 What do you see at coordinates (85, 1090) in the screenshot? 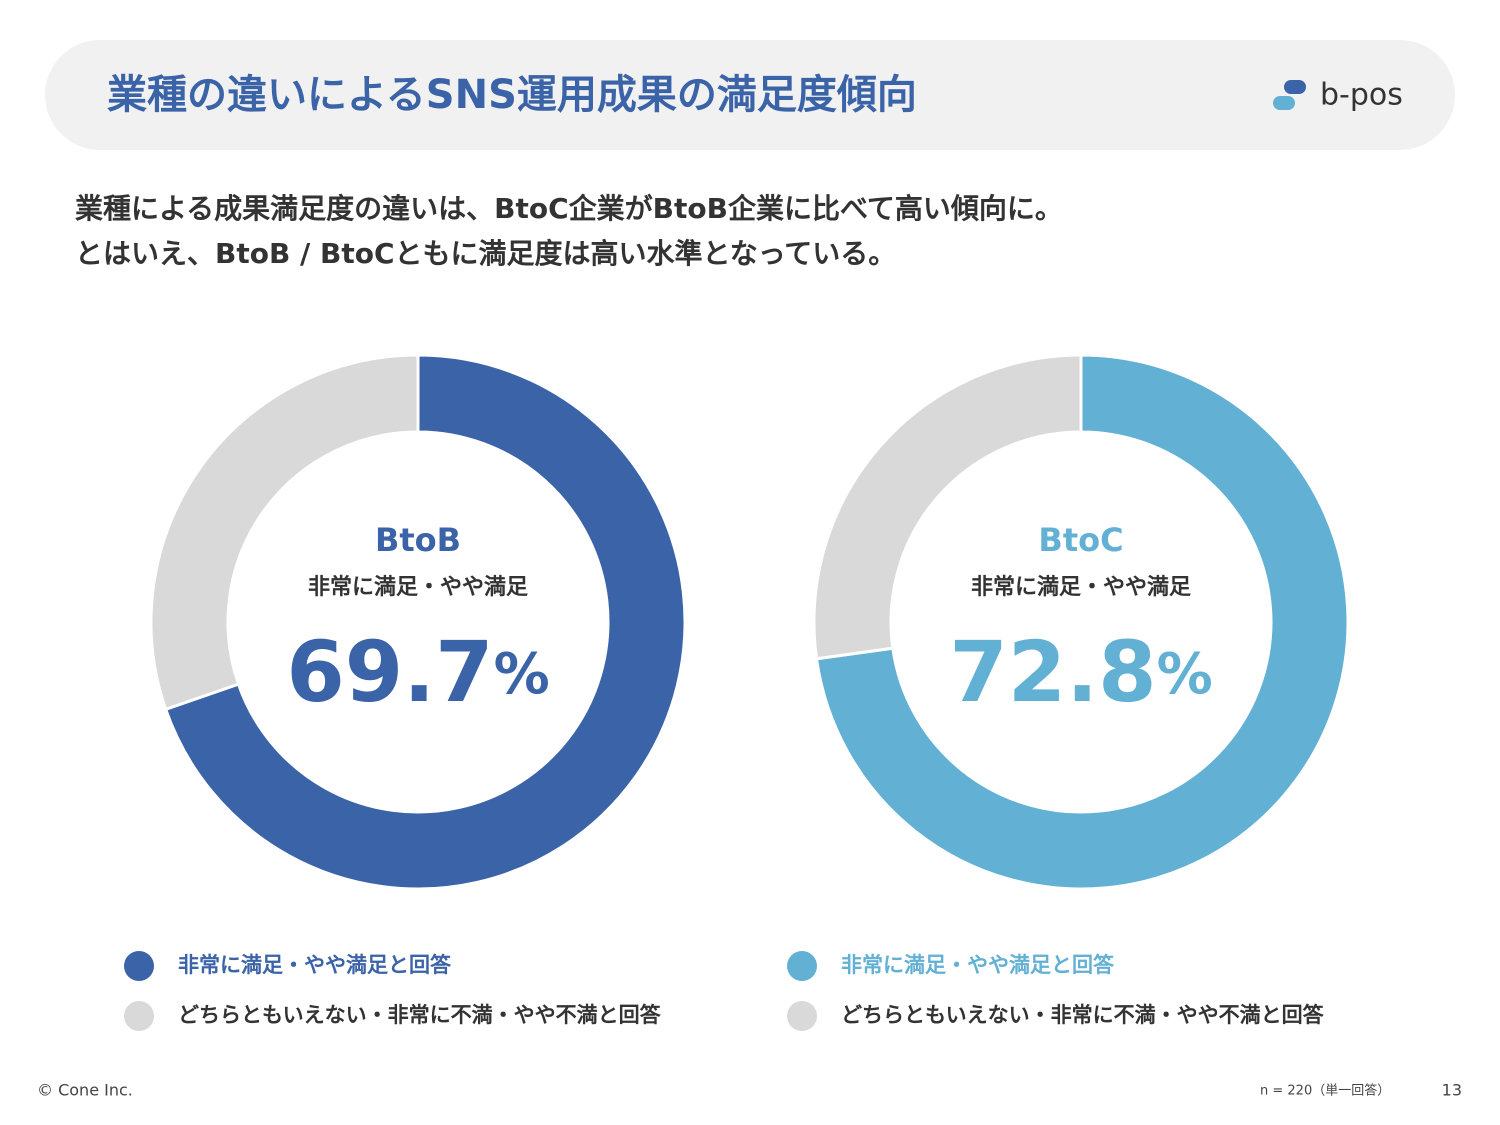
I see `copyright: © Cone Inc.` at bounding box center [85, 1090].